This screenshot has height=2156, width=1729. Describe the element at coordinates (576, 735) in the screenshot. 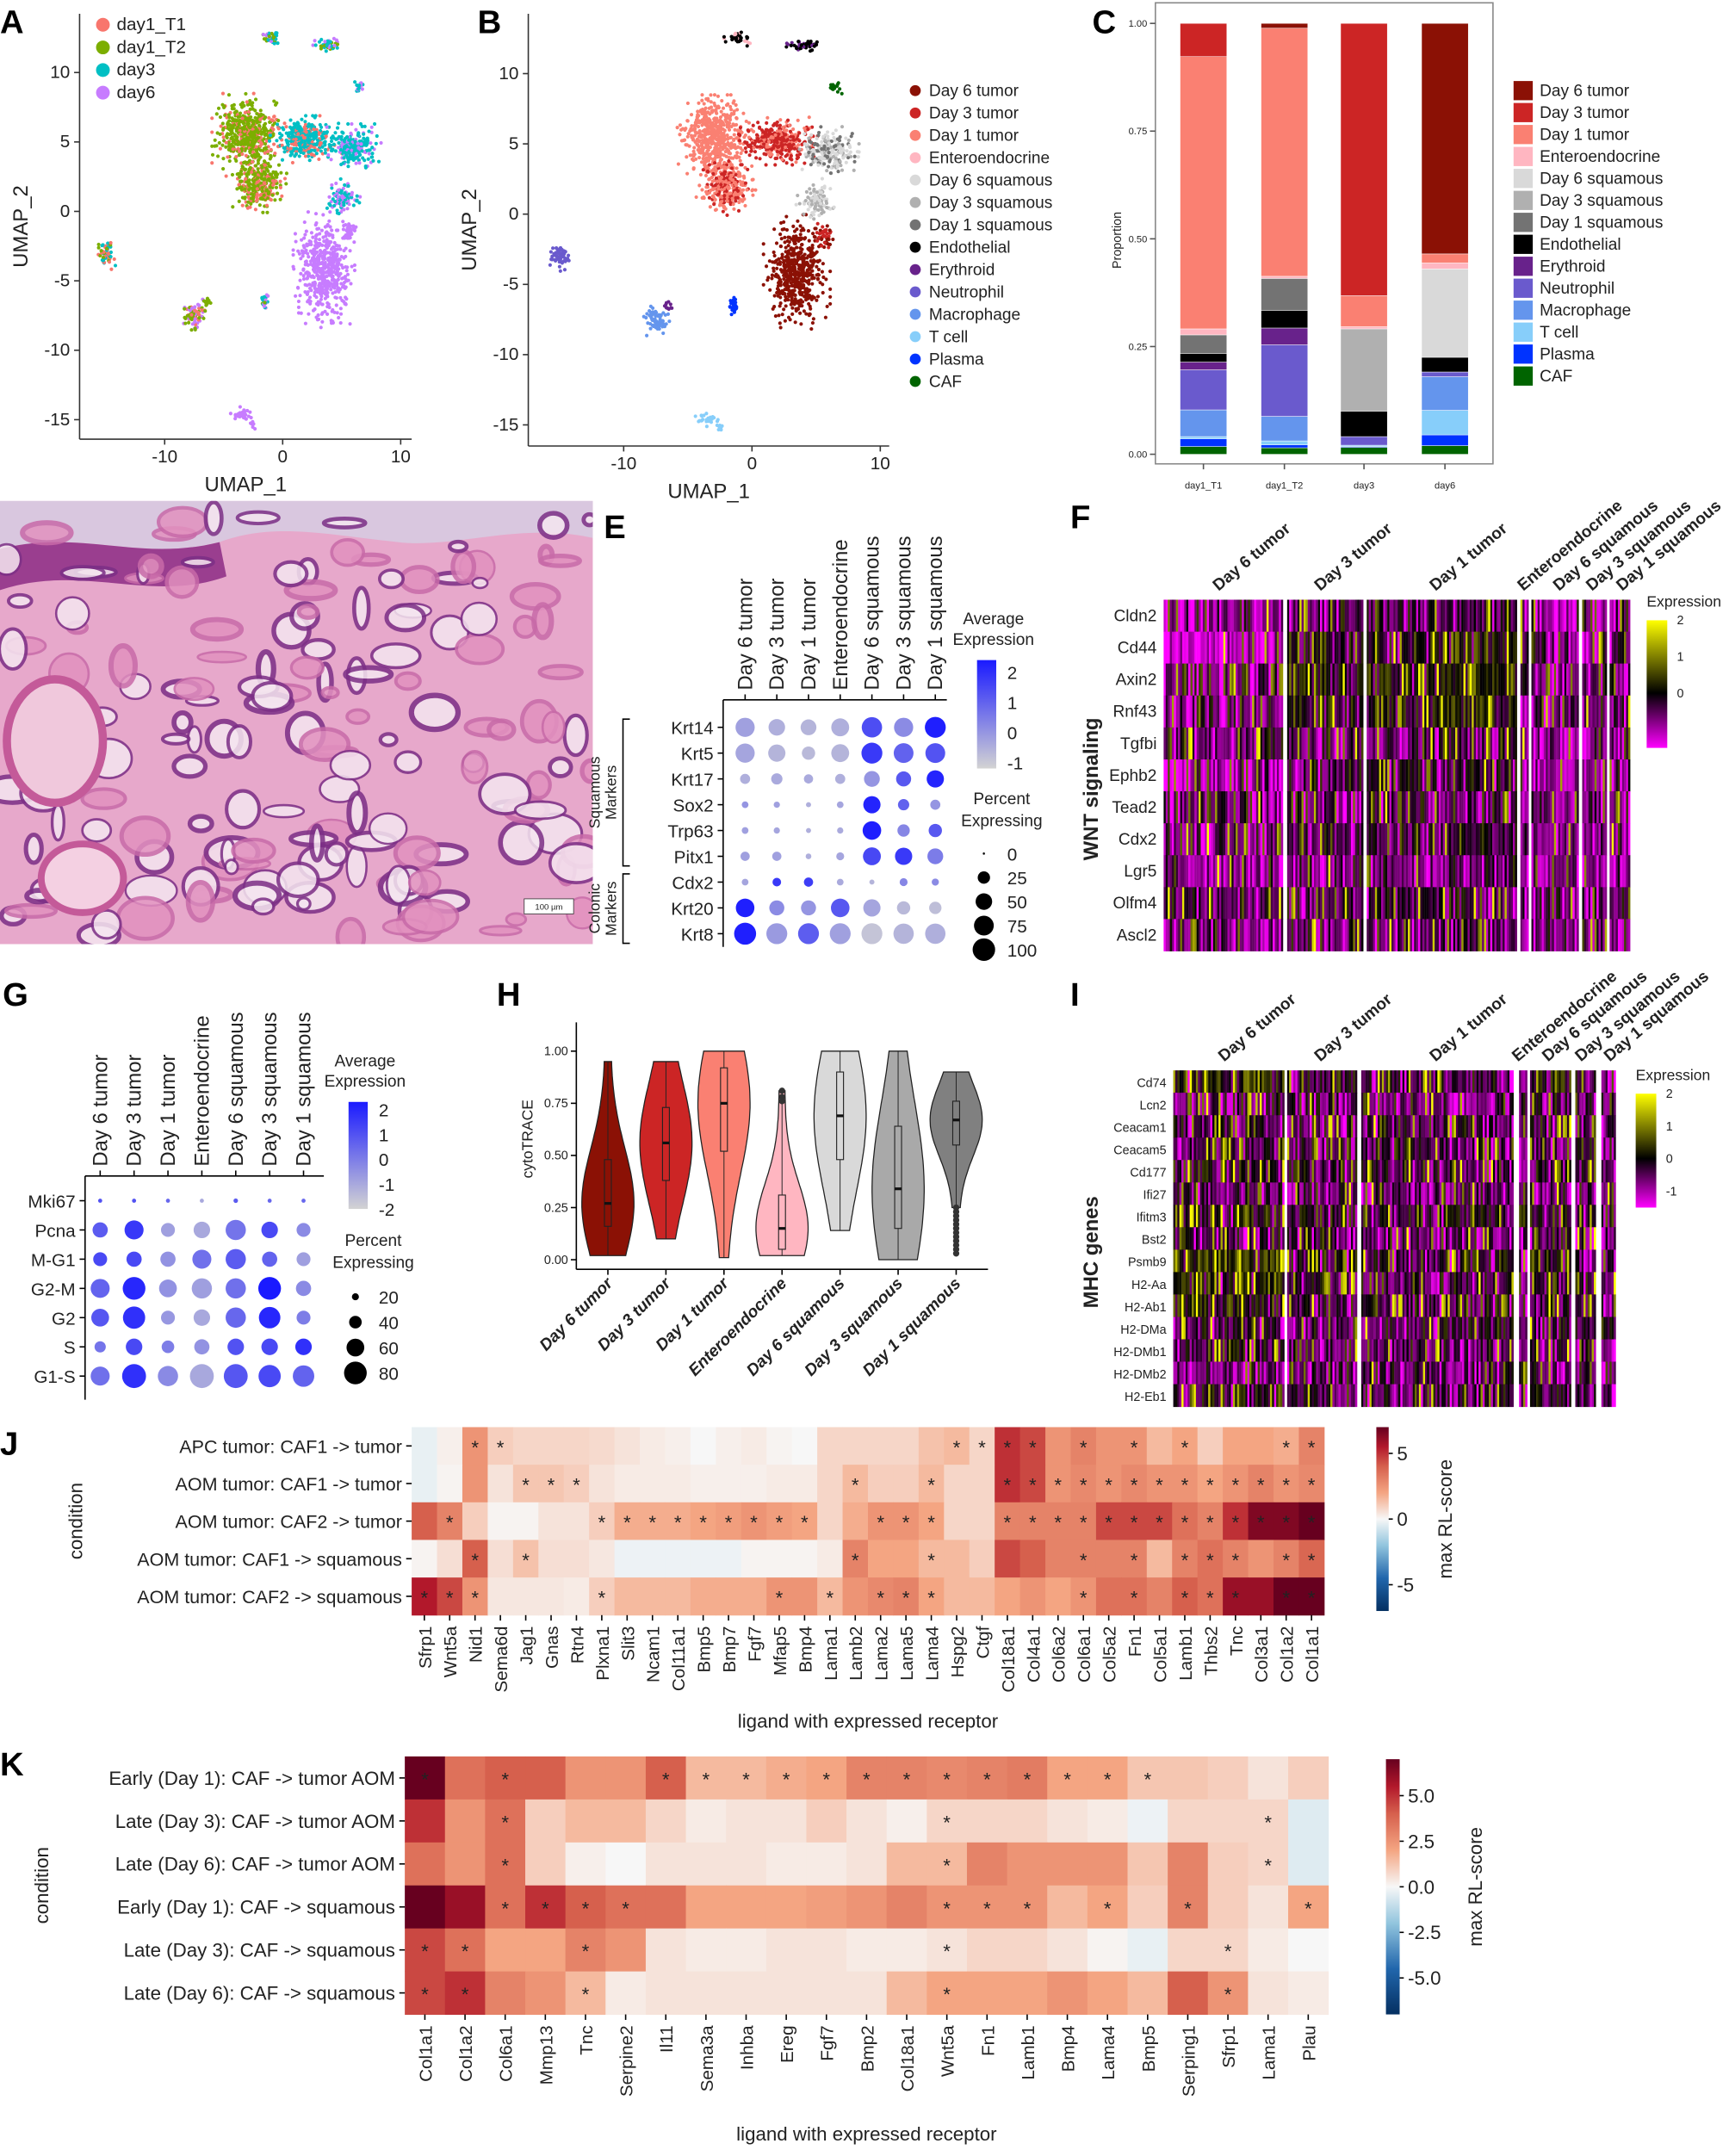

I see `gland` at that location.